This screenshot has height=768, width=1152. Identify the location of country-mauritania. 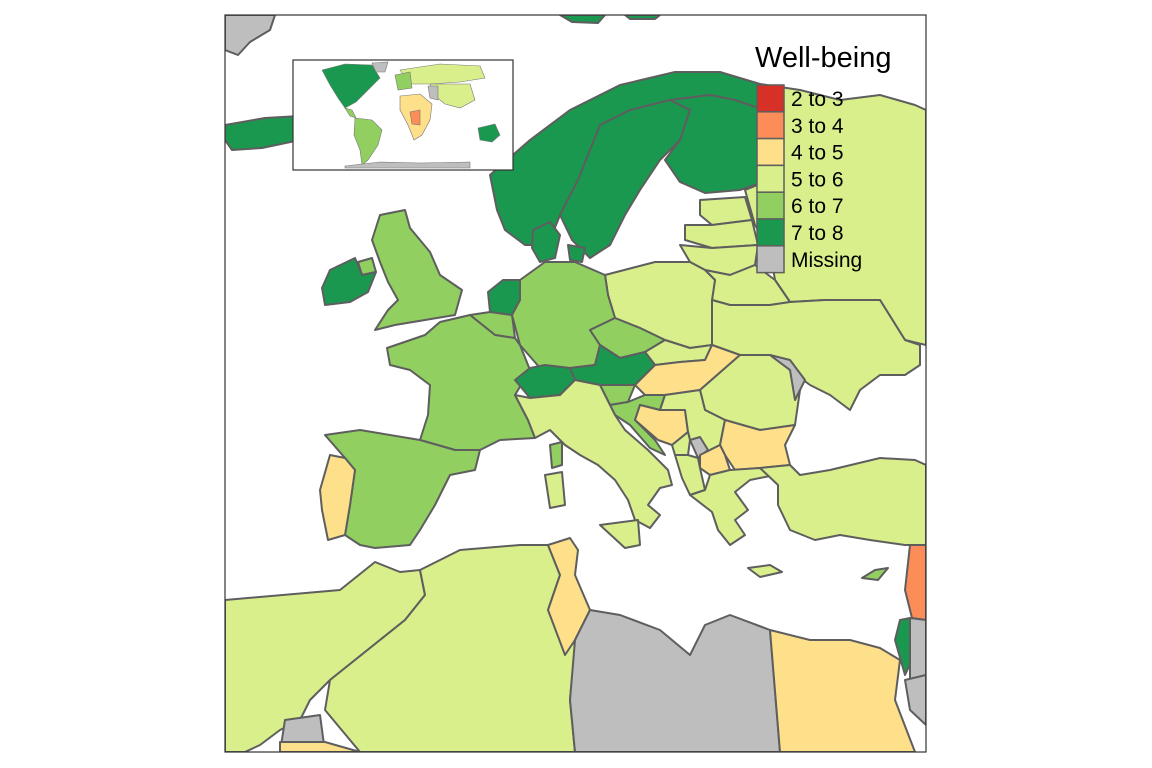
(320, 746).